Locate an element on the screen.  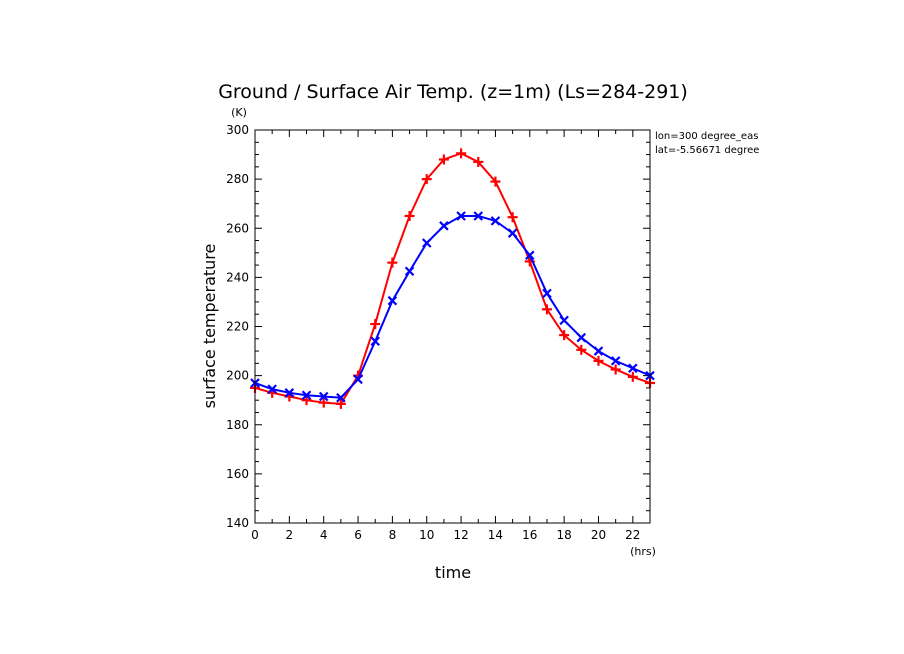
annotation-lon: lon=300 degree_eas is located at coordinates (706, 136).